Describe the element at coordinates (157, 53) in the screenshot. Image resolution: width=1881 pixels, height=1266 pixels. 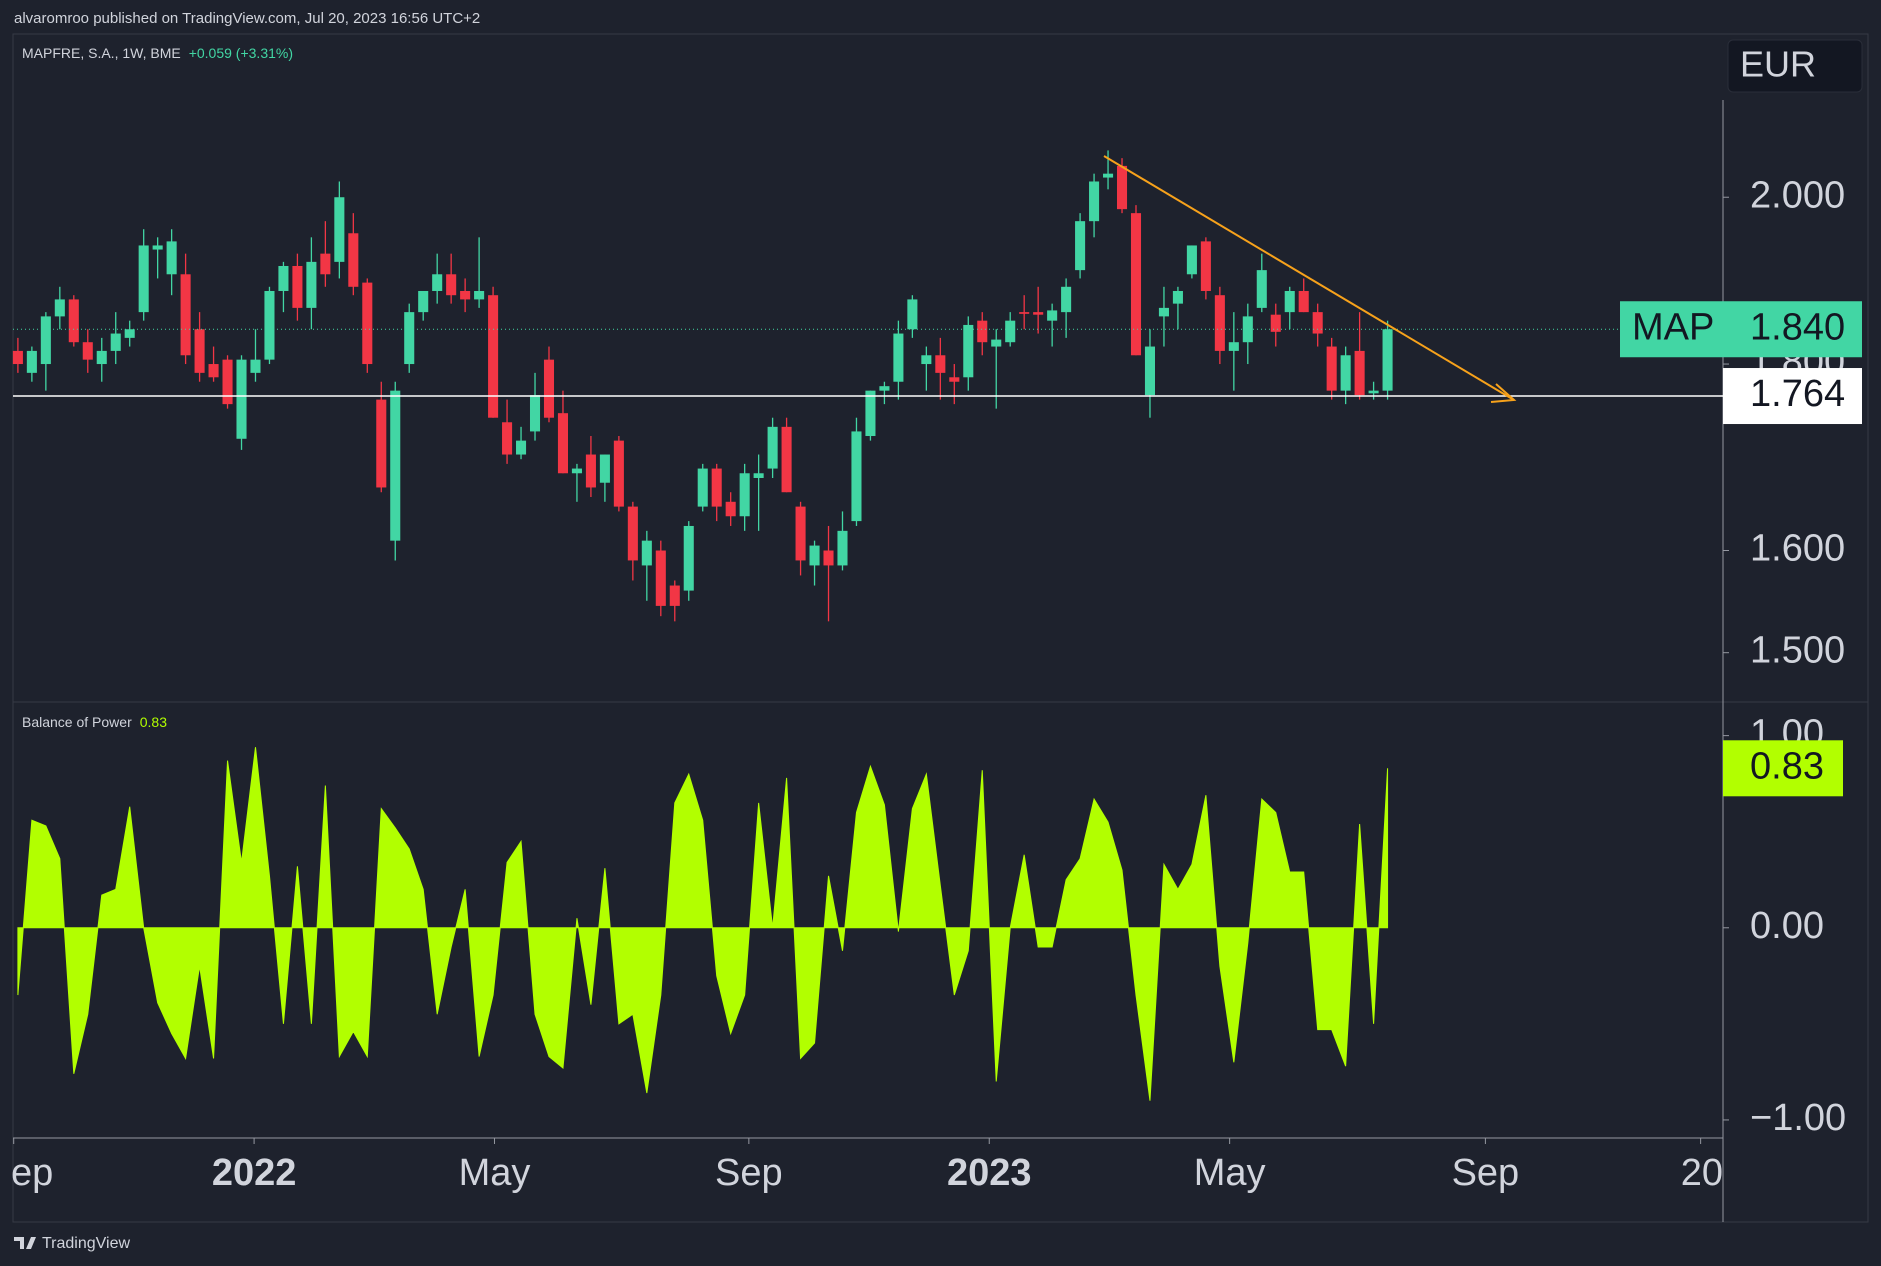
I see `symbol-title: MAPFRE, S.A., 1W, BME +0.059 (+3.31%)` at that location.